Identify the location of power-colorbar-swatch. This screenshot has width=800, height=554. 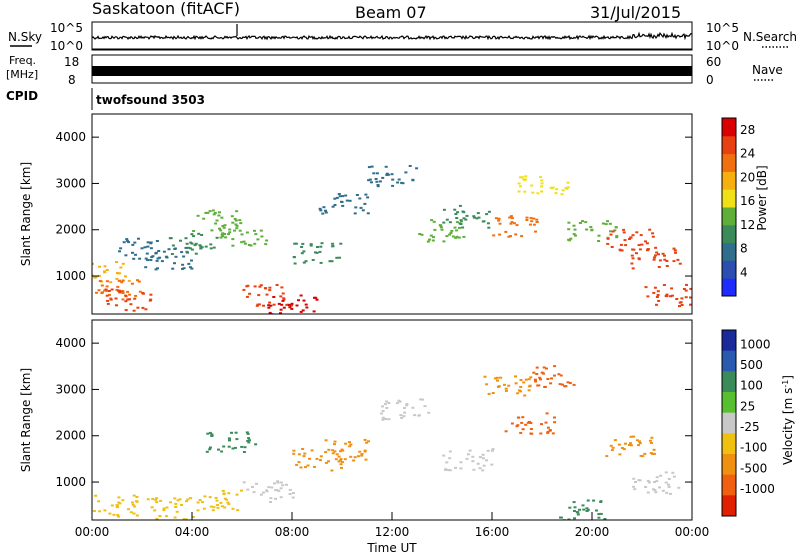
(729, 216).